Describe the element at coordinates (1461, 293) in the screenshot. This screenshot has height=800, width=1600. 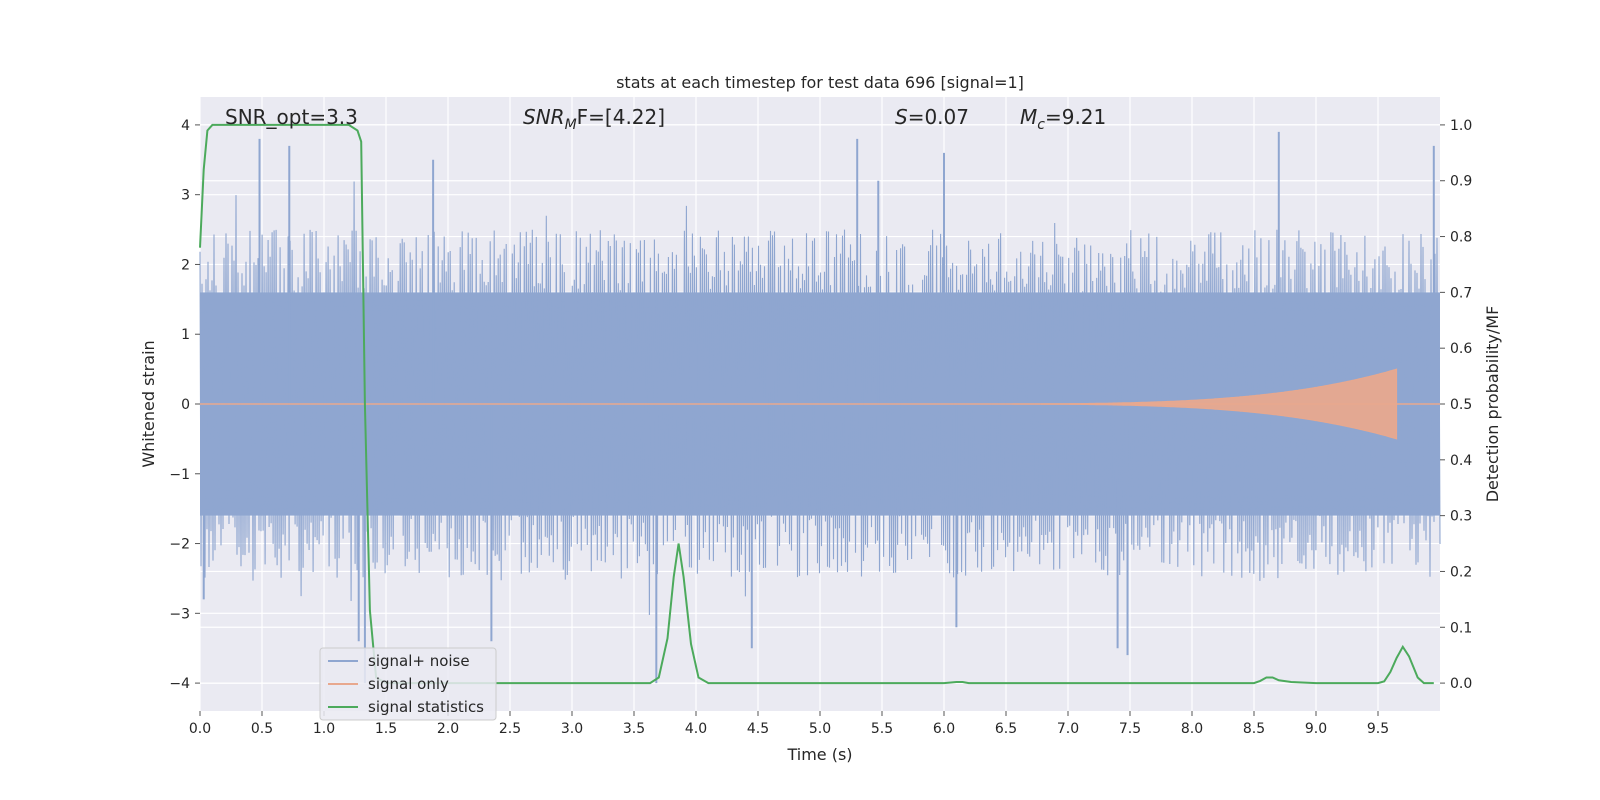
I see `y-right-tick-label: 0.7` at that location.